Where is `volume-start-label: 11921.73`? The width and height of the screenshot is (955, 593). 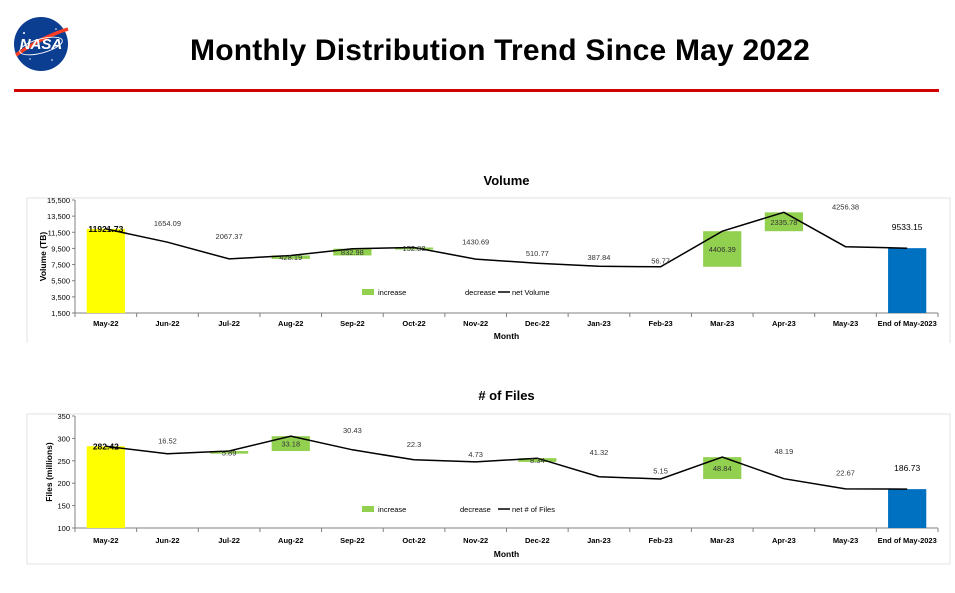 volume-start-label: 11921.73 is located at coordinates (105, 229).